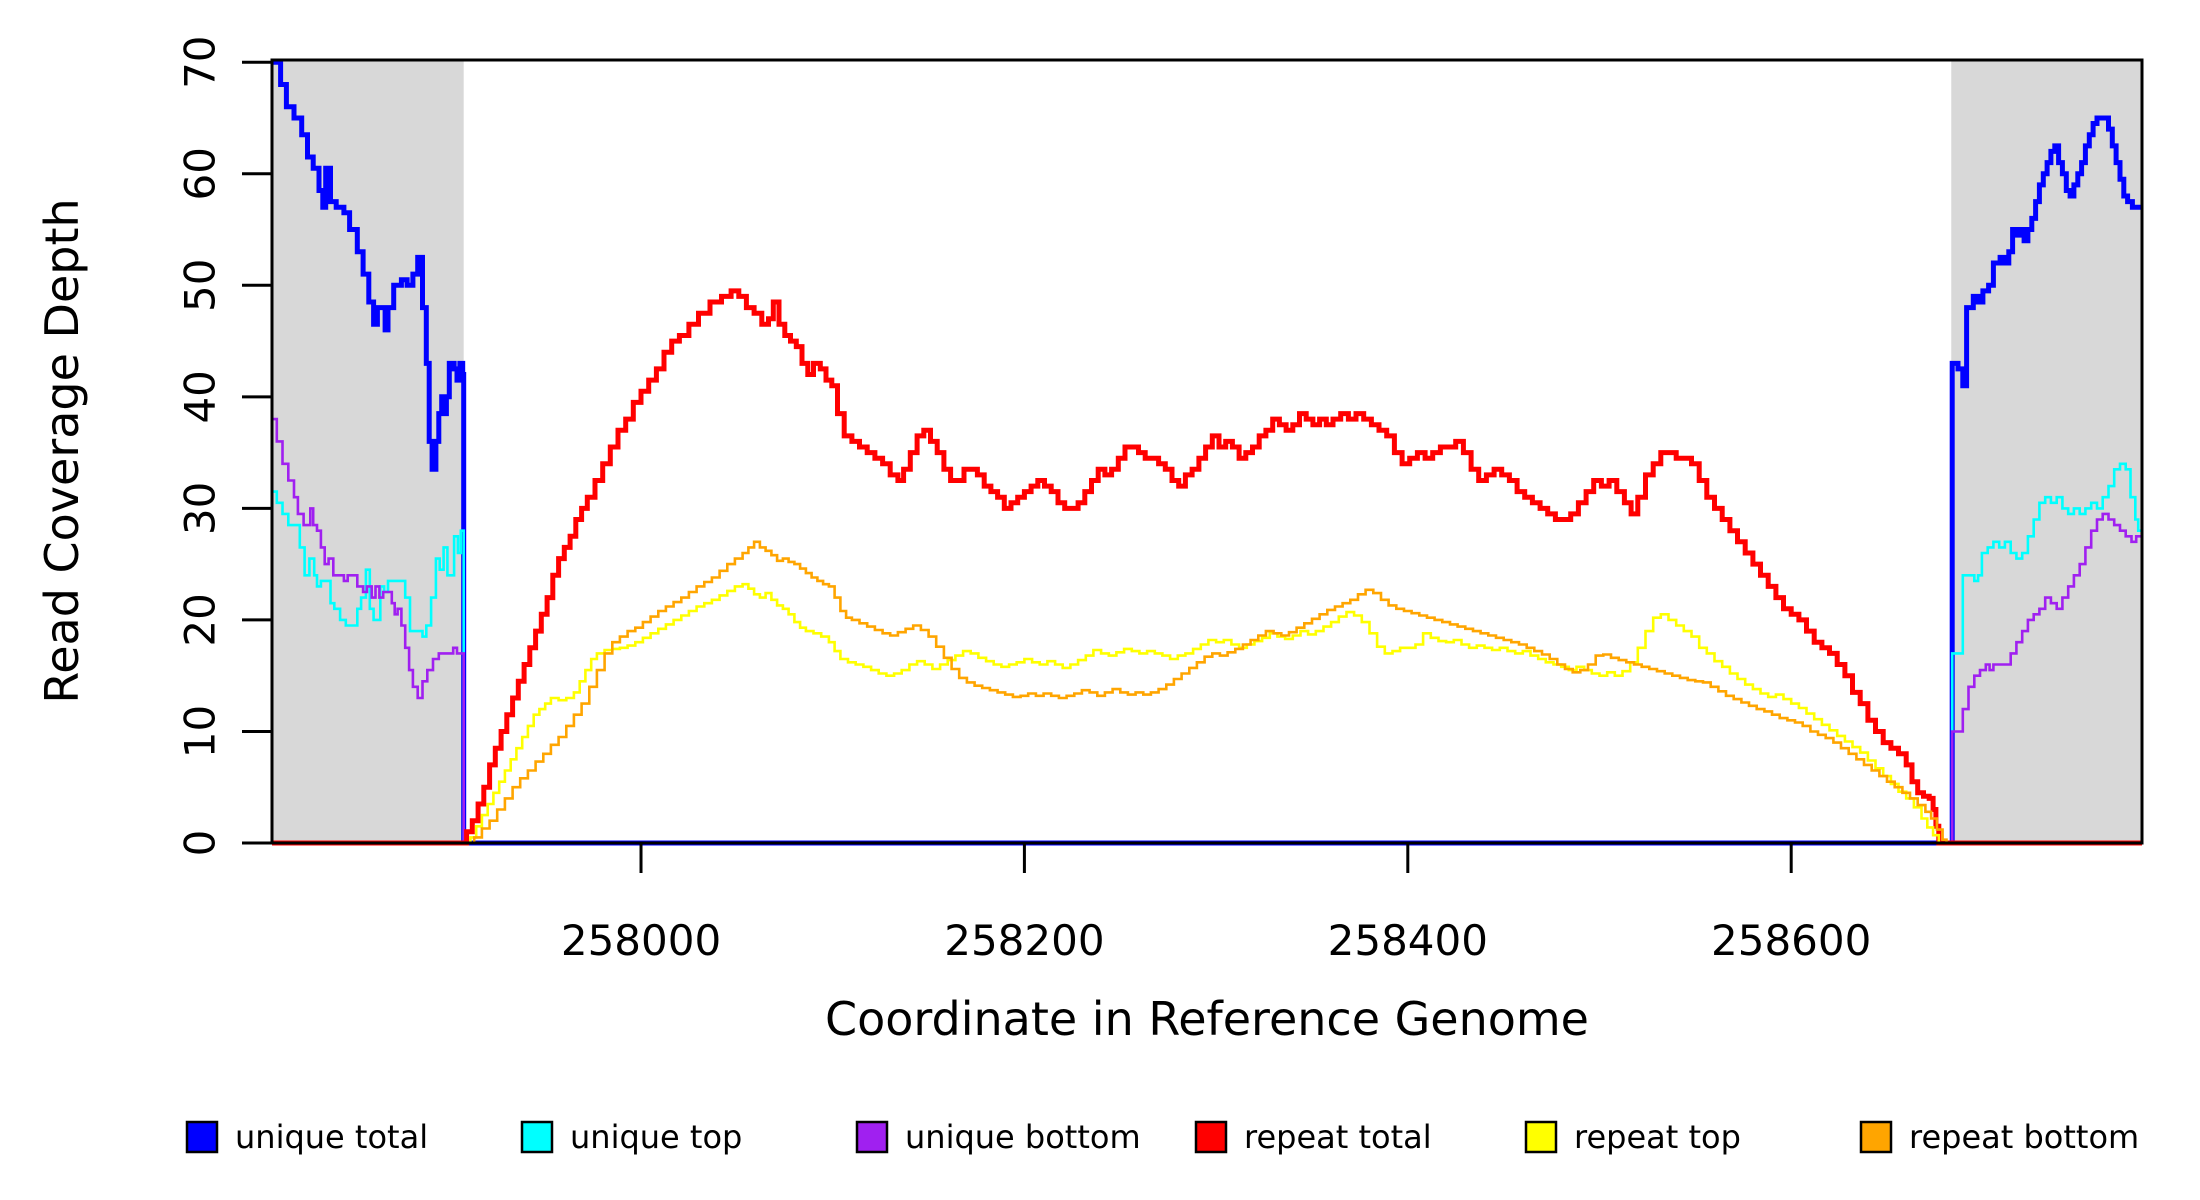 Image resolution: width=2200 pixels, height=1200 pixels. What do you see at coordinates (1791, 940) in the screenshot?
I see `x-tick-label: 258600` at bounding box center [1791, 940].